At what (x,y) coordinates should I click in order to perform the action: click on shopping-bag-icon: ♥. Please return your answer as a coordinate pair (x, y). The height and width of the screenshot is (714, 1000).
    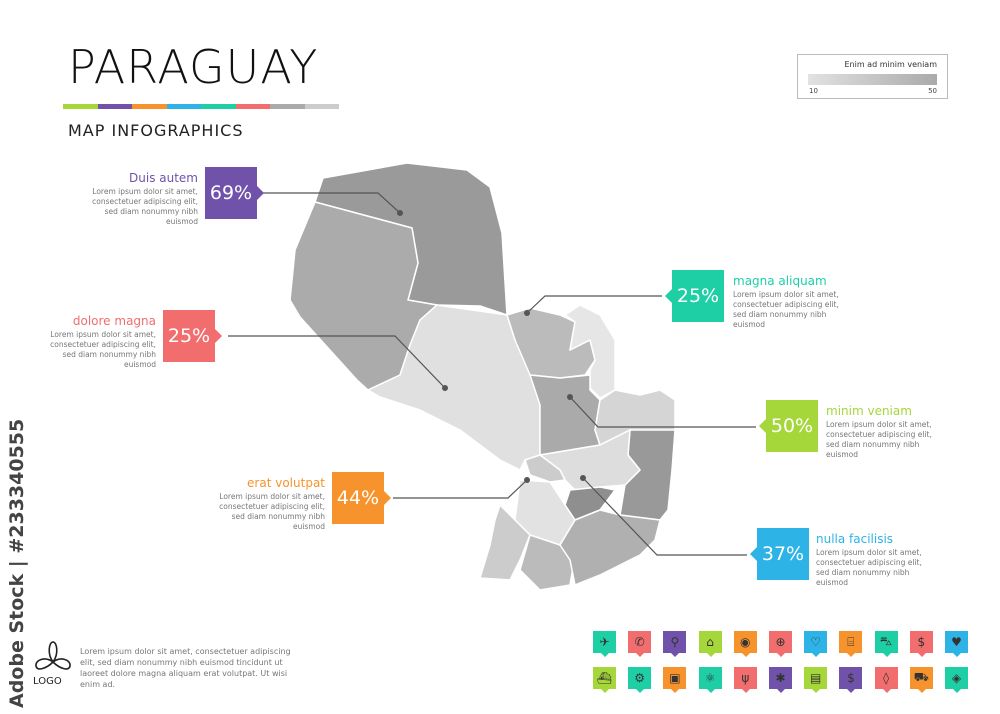
    Looking at the image, I should click on (956, 644).